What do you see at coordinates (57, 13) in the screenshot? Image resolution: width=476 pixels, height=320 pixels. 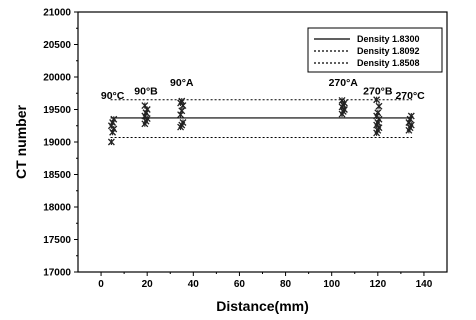 I see `y-tick-label: 21000` at bounding box center [57, 13].